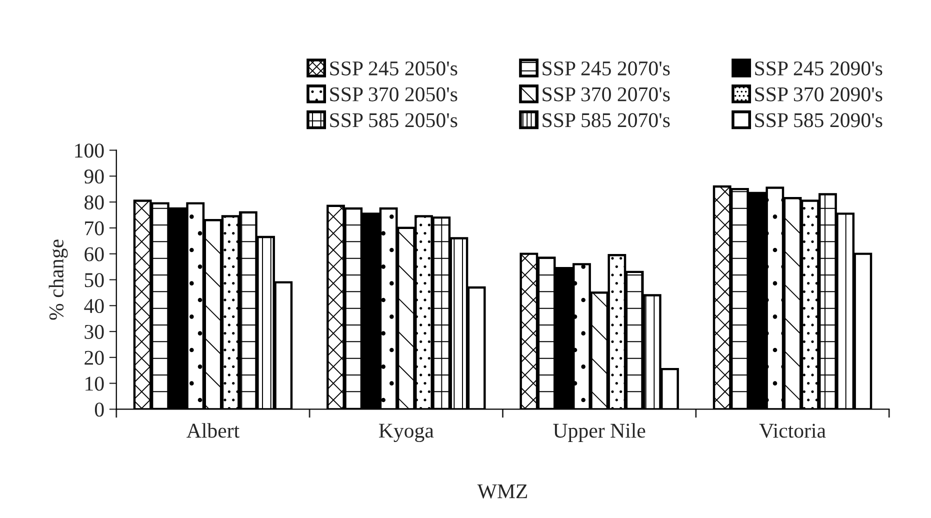 This screenshot has width=931, height=518. I want to click on y-tick-label: 90, so click(94, 176).